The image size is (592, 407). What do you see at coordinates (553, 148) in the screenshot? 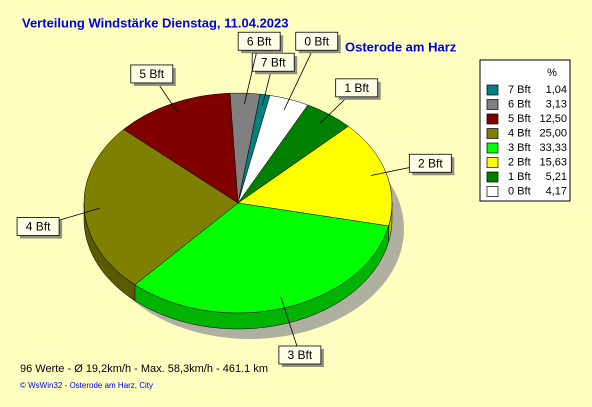
I see `legend-value: 33,33` at bounding box center [553, 148].